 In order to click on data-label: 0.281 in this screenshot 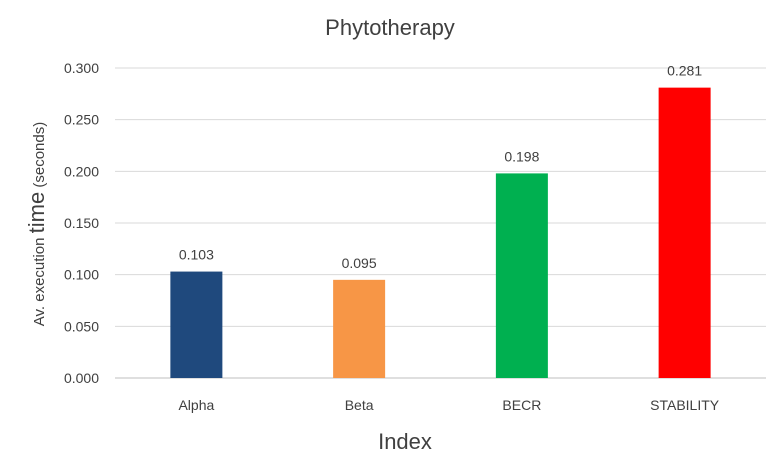, I will do `click(684, 71)`.